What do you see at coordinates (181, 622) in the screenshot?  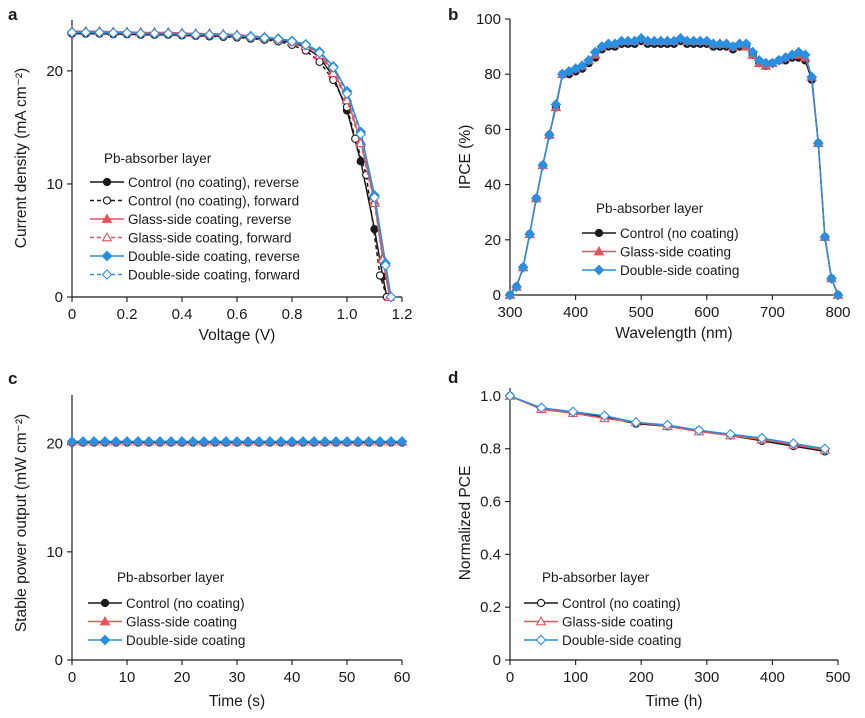 I see `legend-label: Glass-side coating` at bounding box center [181, 622].